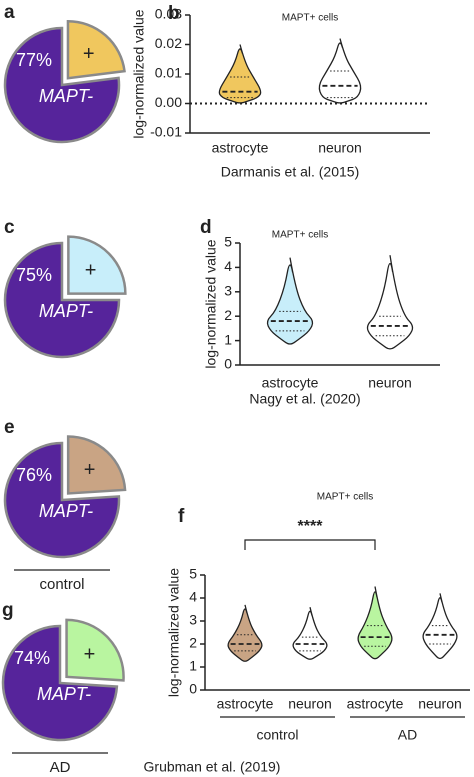 The width and height of the screenshot is (474, 777). What do you see at coordinates (60, 767) in the screenshot?
I see `pie-caption: AD` at bounding box center [60, 767].